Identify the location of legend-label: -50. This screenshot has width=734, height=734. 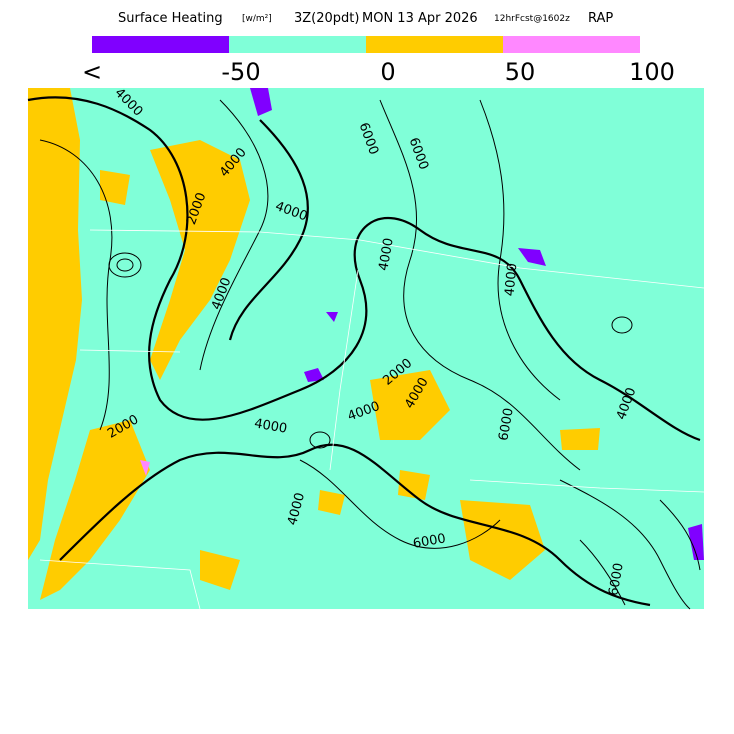
(240, 72).